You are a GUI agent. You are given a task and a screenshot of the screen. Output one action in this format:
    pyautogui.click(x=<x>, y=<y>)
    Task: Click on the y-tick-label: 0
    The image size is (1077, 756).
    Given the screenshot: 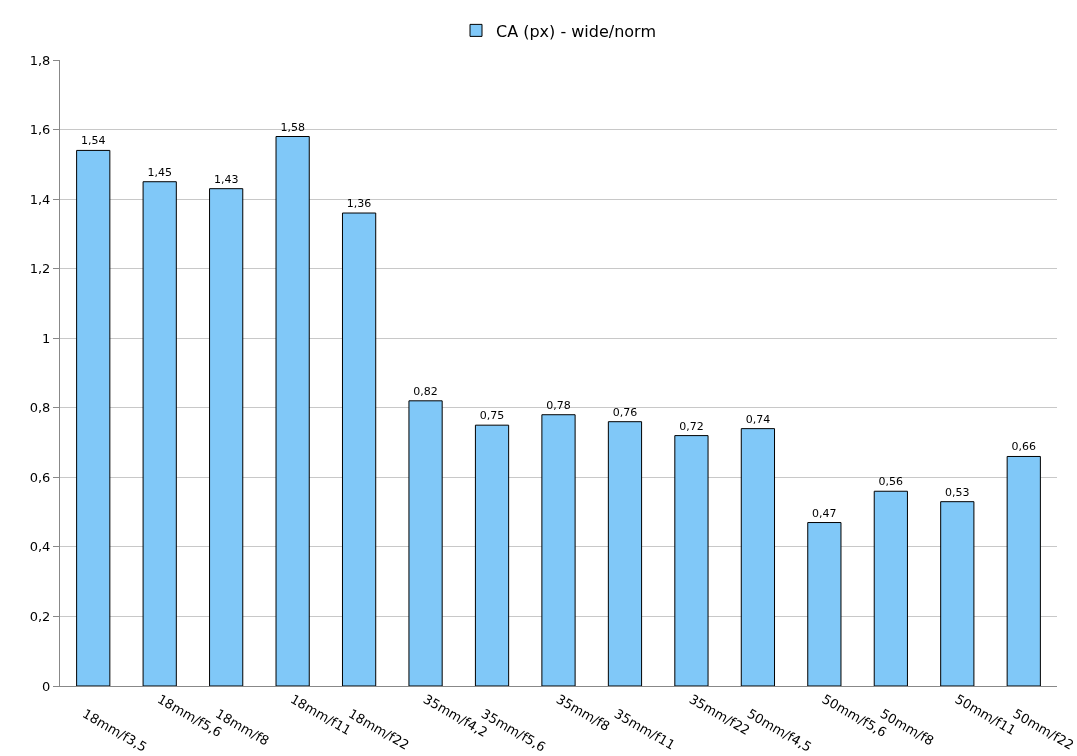 What is the action you would take?
    pyautogui.click(x=46, y=686)
    